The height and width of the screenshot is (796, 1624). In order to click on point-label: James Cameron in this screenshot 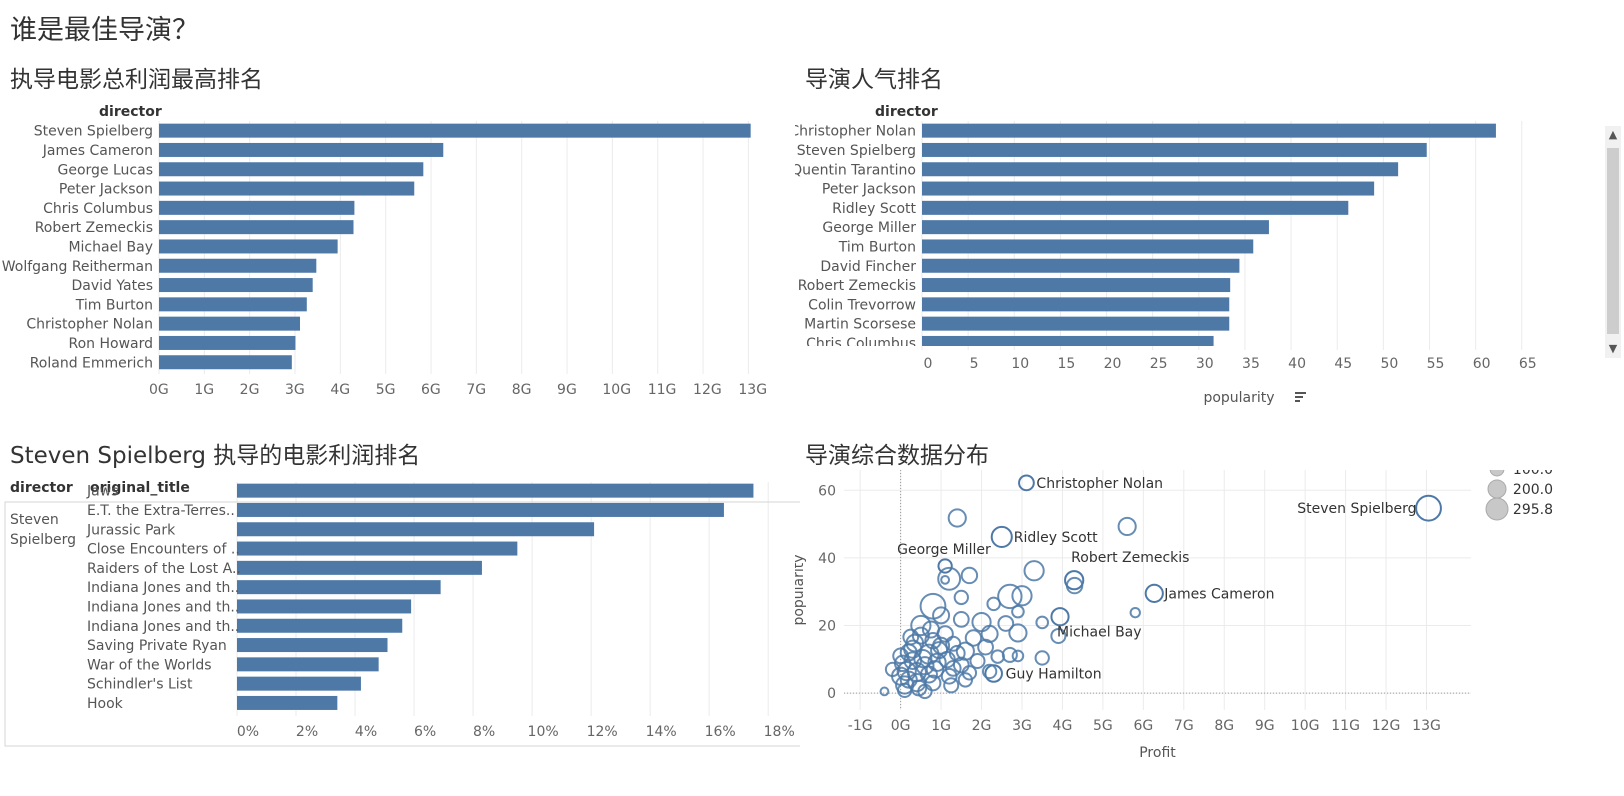, I will do `click(1218, 594)`.